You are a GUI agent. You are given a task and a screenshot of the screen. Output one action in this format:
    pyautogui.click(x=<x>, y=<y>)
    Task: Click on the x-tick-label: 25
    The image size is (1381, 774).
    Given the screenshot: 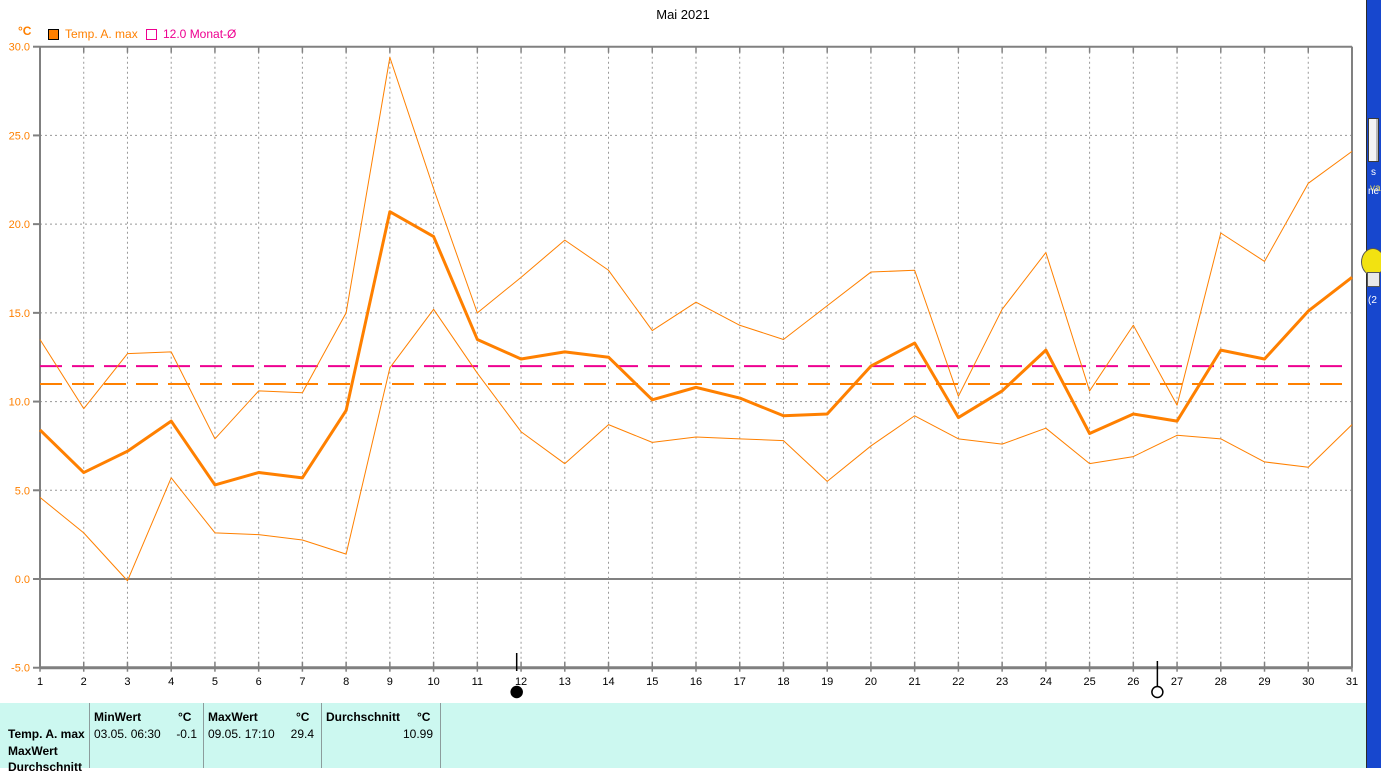 What is the action you would take?
    pyautogui.click(x=1089, y=682)
    